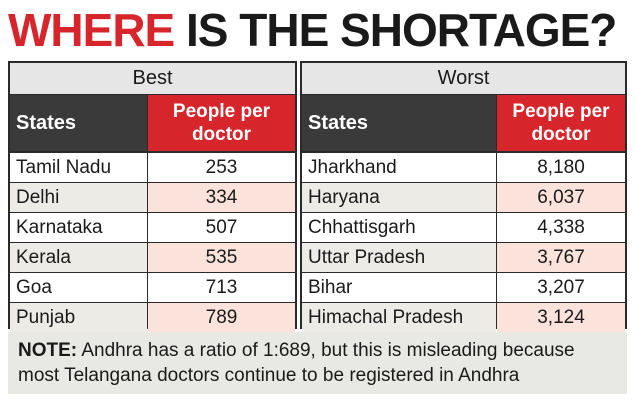 Image resolution: width=635 pixels, height=401 pixels. Describe the element at coordinates (561, 167) in the screenshot. I see `people-per-doctor-cell: 8,180` at that location.